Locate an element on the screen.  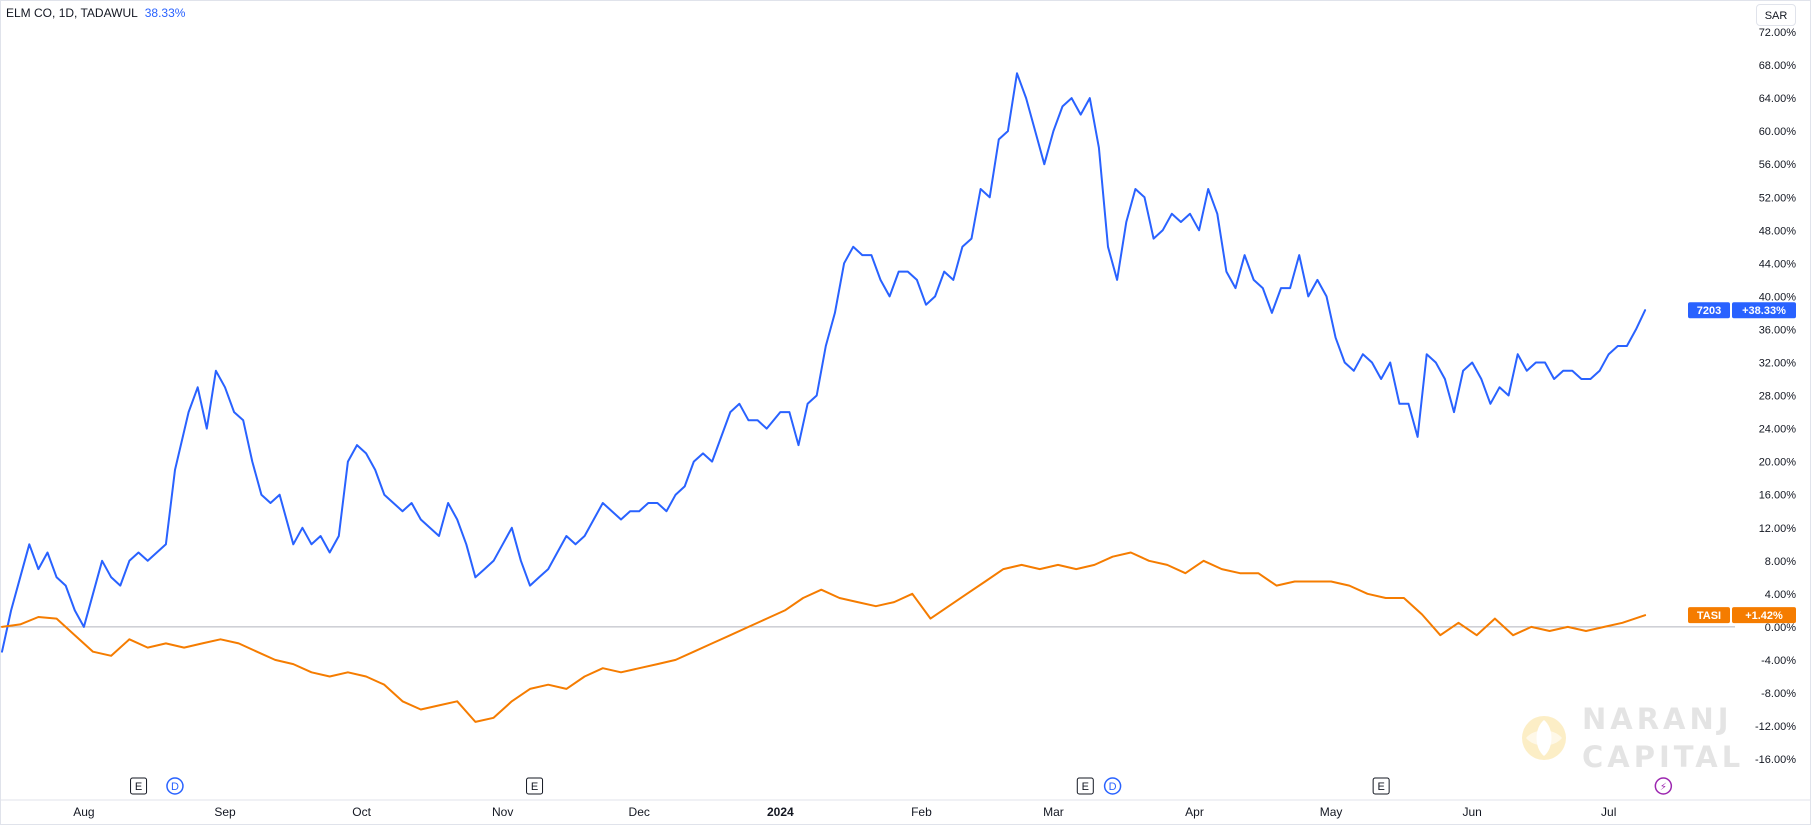
y-tick-label: -4.00% is located at coordinates (1778, 661).